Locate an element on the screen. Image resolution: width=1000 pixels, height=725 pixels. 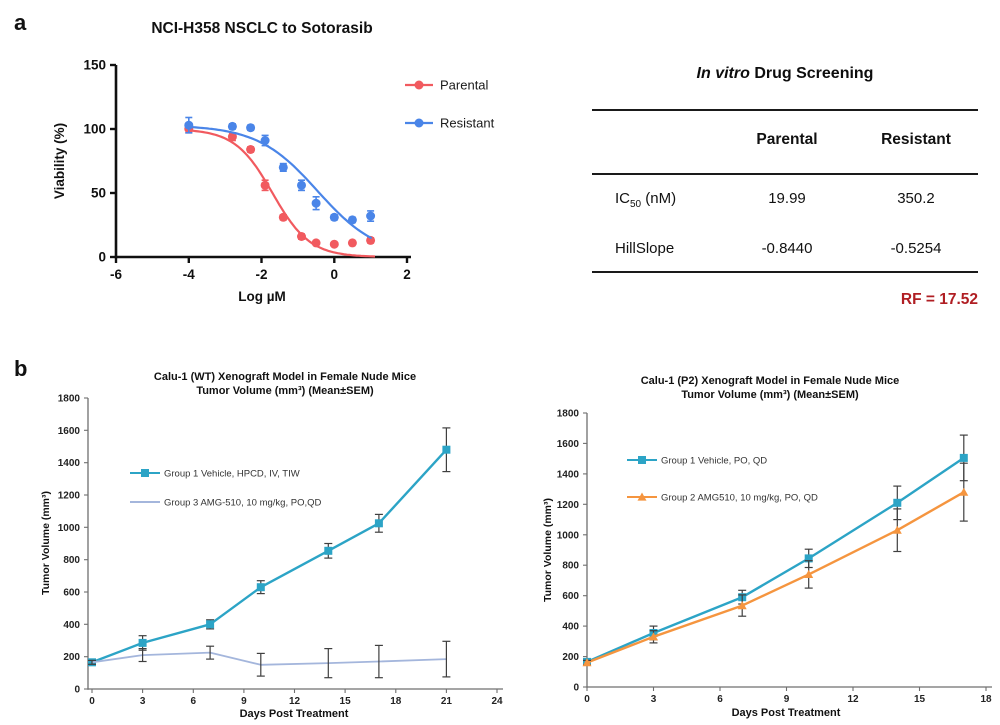
legend-item-resistant: Resistant is located at coordinates (450, 123).